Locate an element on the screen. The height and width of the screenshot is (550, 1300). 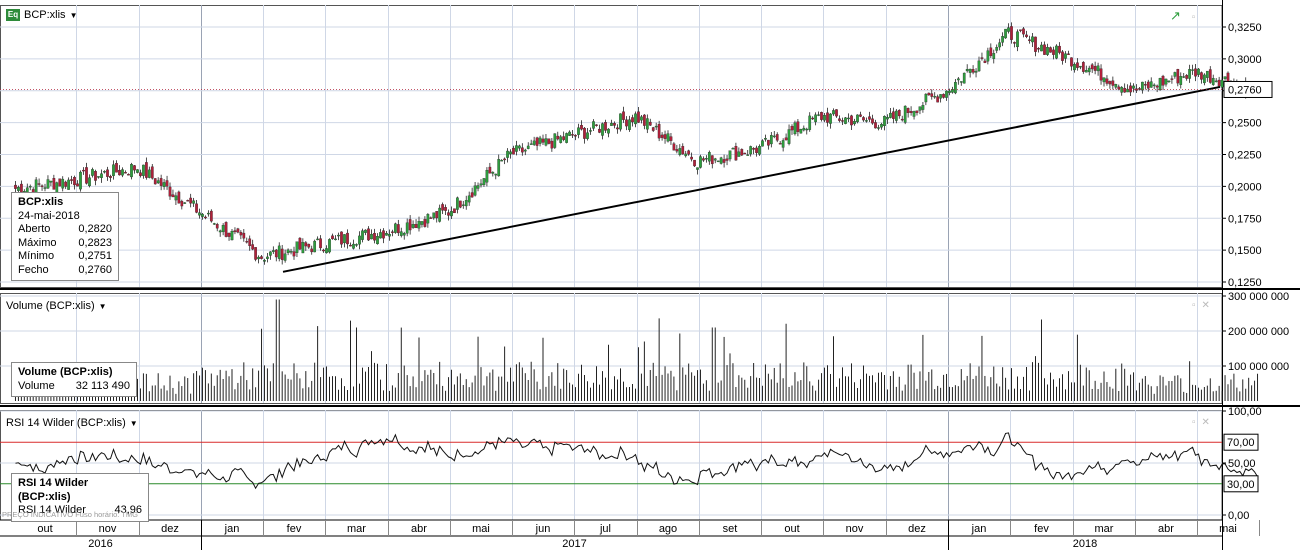
x-axis-area is located at coordinates (611, 535).